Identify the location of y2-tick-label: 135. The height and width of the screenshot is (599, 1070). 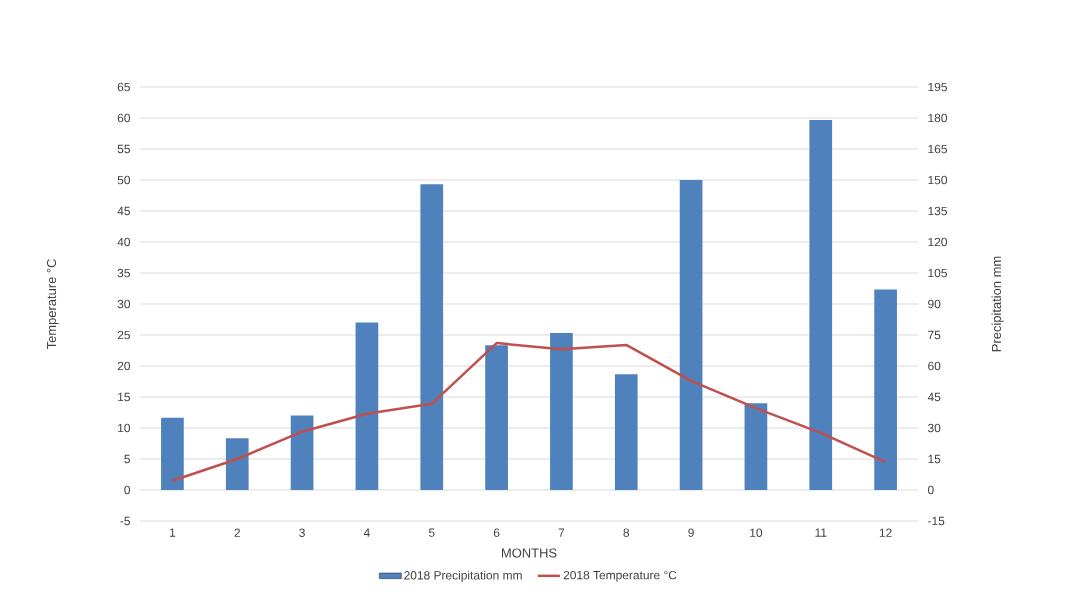
(937, 211).